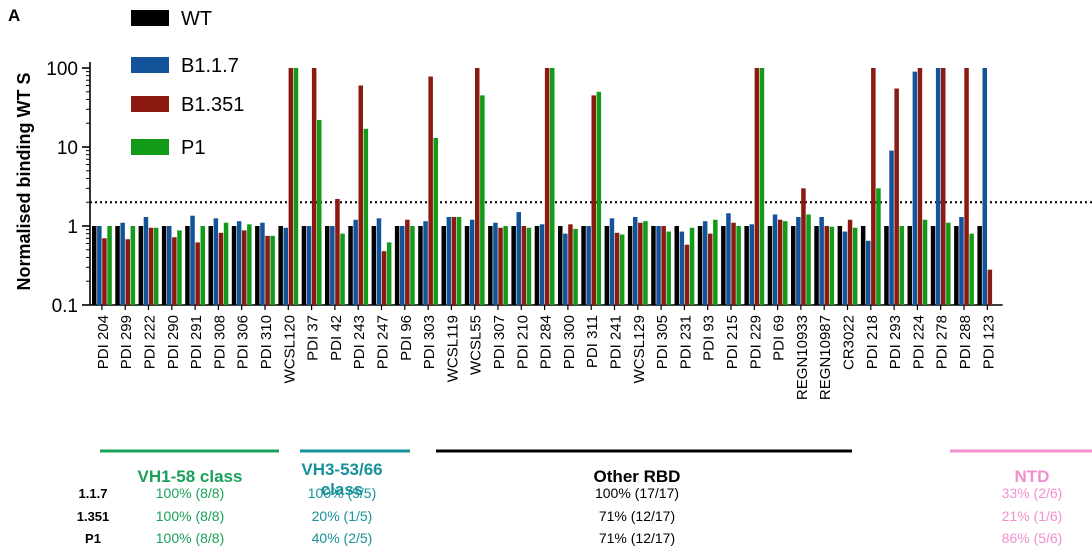 Image resolution: width=1092 pixels, height=555 pixels. I want to click on legend-swatch-WT, so click(150, 18).